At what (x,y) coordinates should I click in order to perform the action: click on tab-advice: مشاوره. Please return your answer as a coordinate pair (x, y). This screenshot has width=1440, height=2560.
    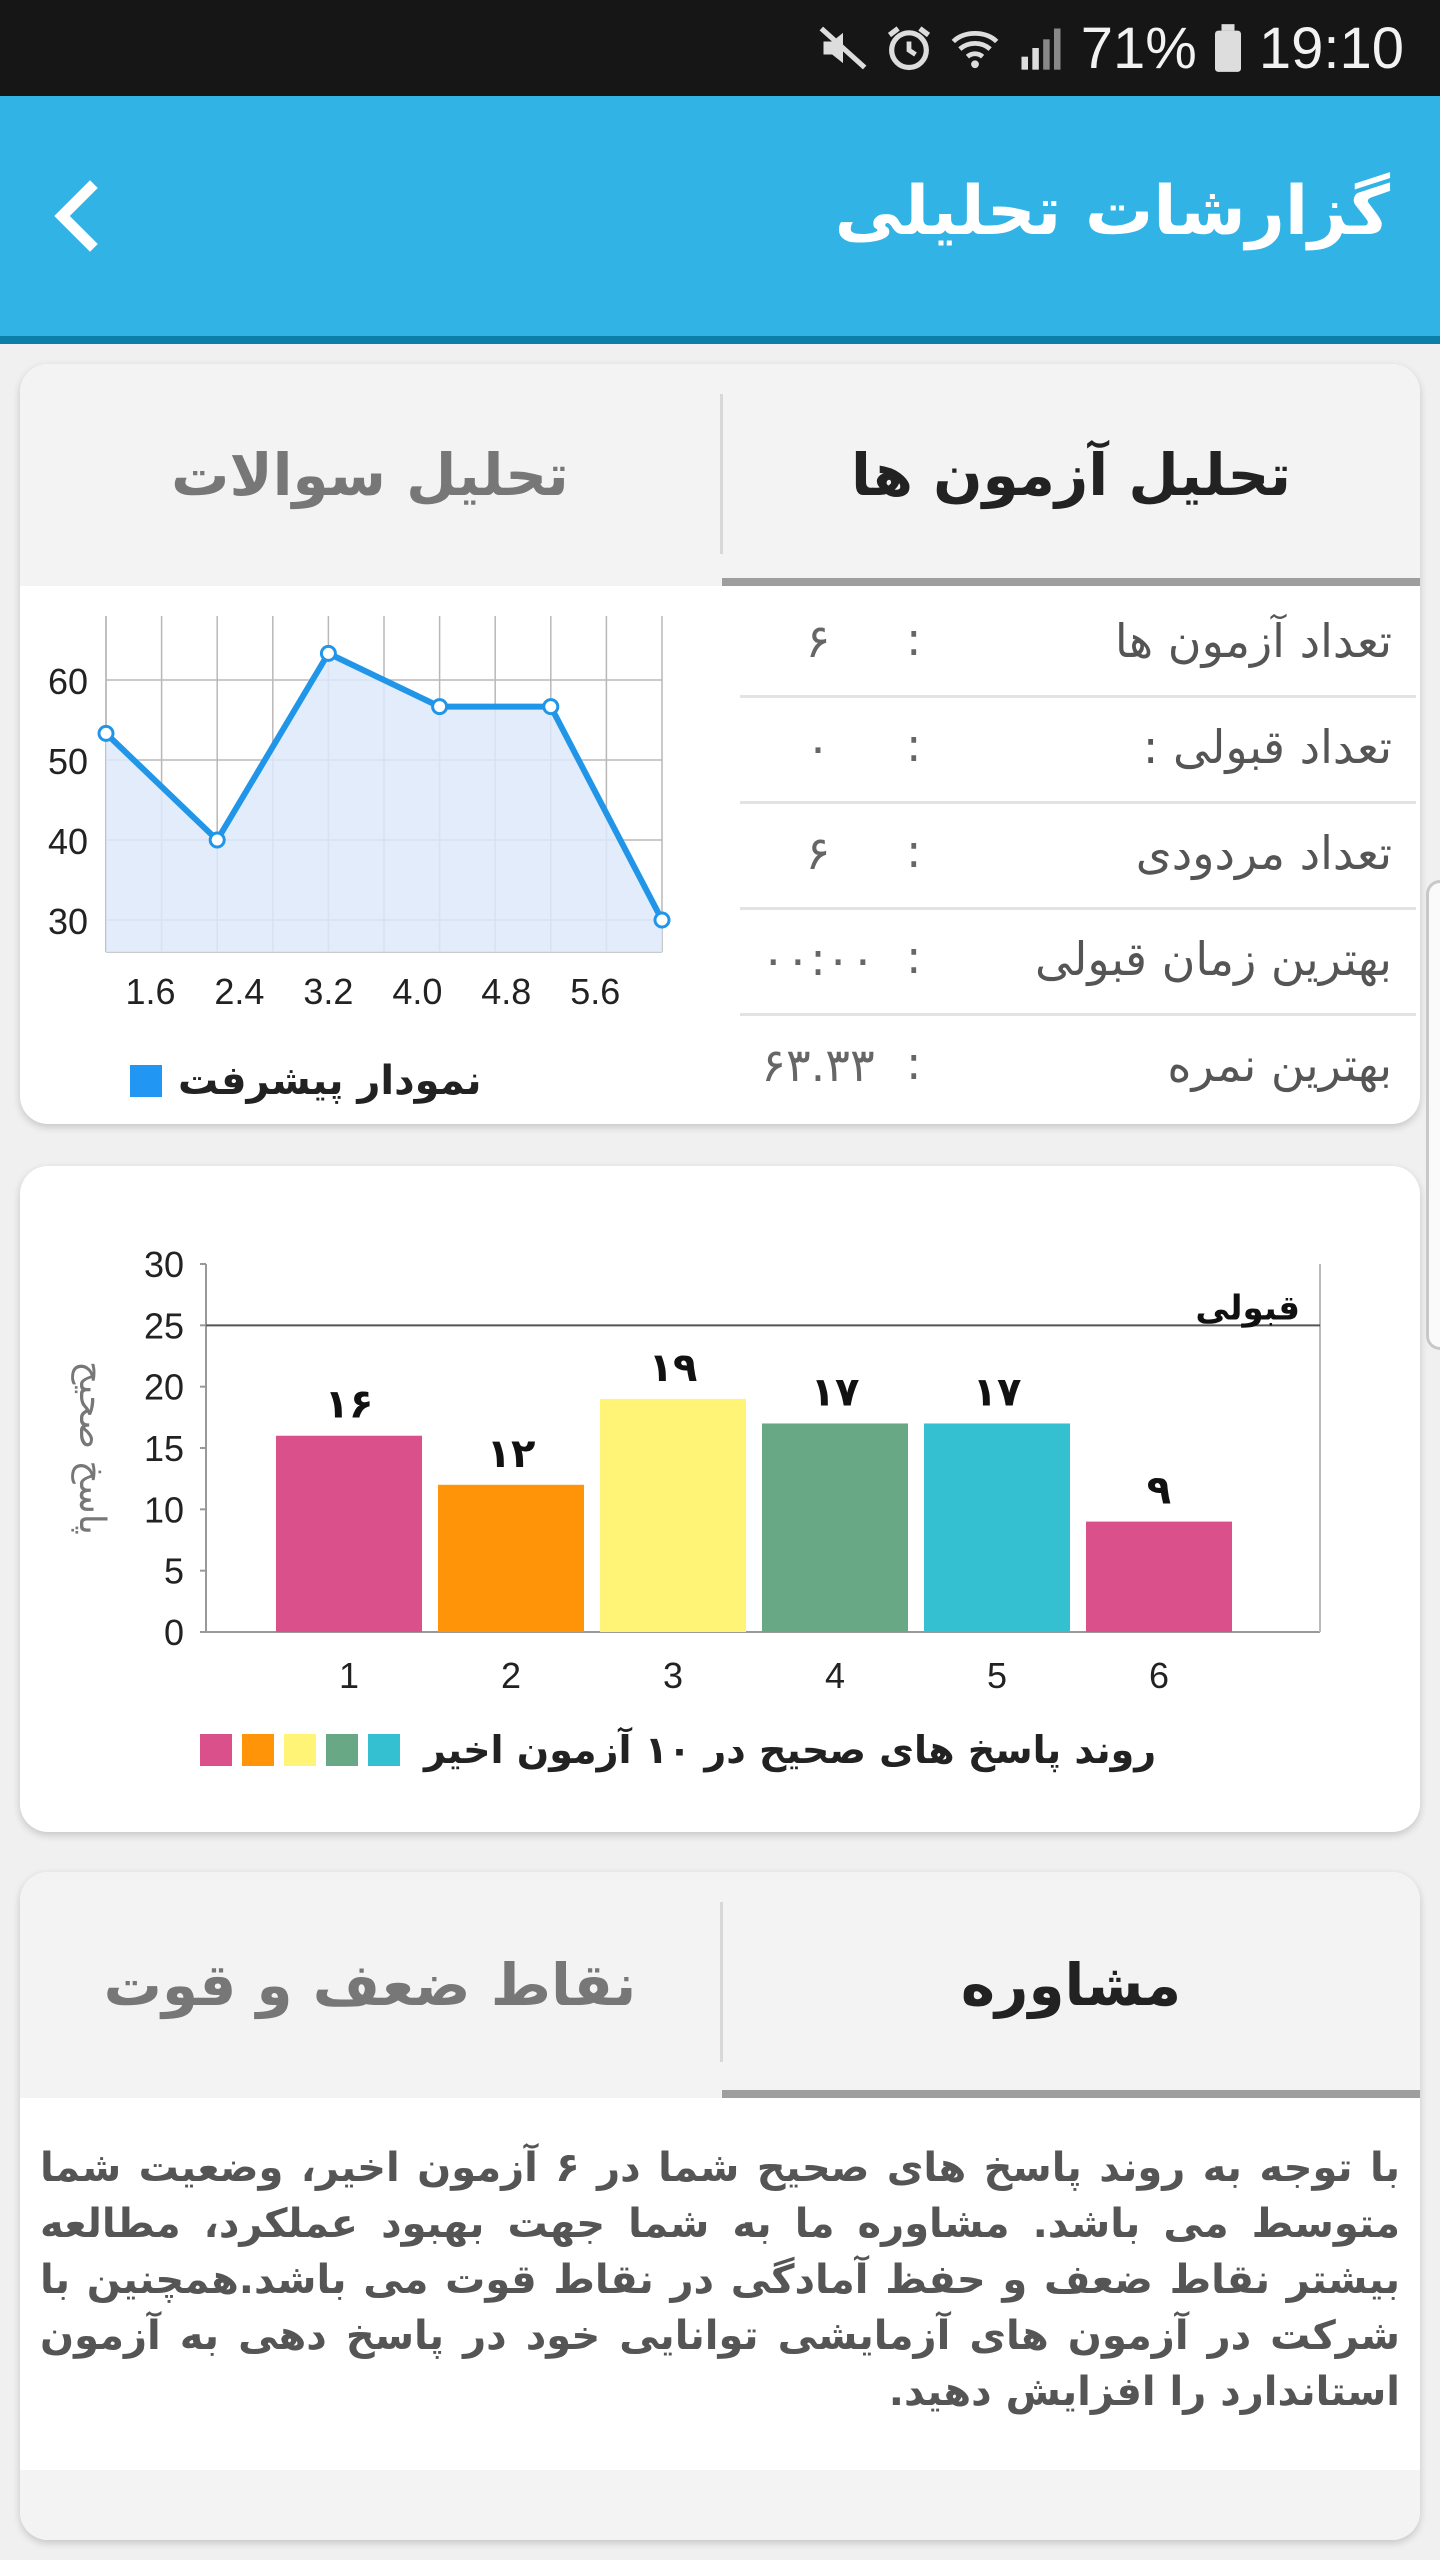
    Looking at the image, I should click on (1071, 1985).